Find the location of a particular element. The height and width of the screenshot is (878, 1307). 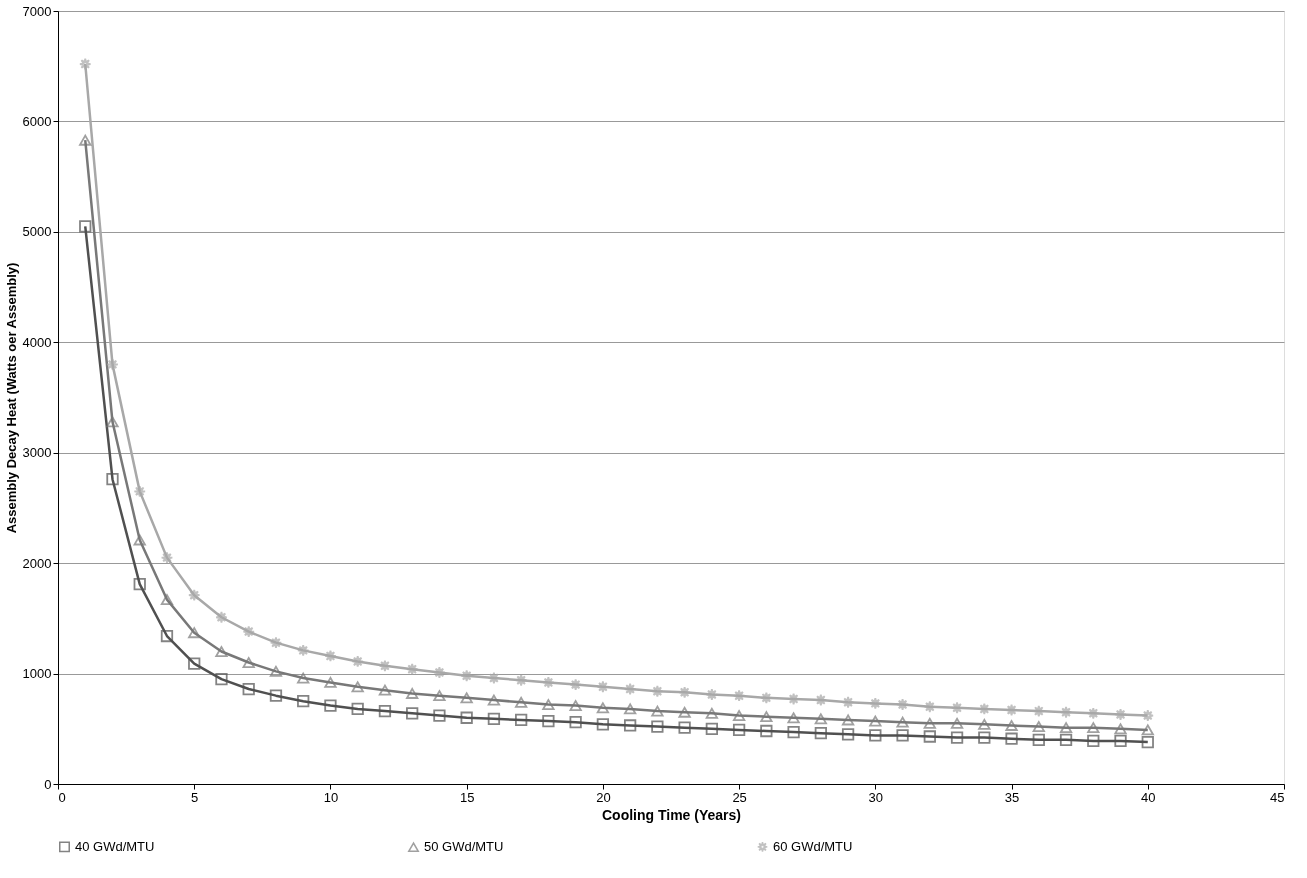

x-tick-label: 45 is located at coordinates (1277, 797).